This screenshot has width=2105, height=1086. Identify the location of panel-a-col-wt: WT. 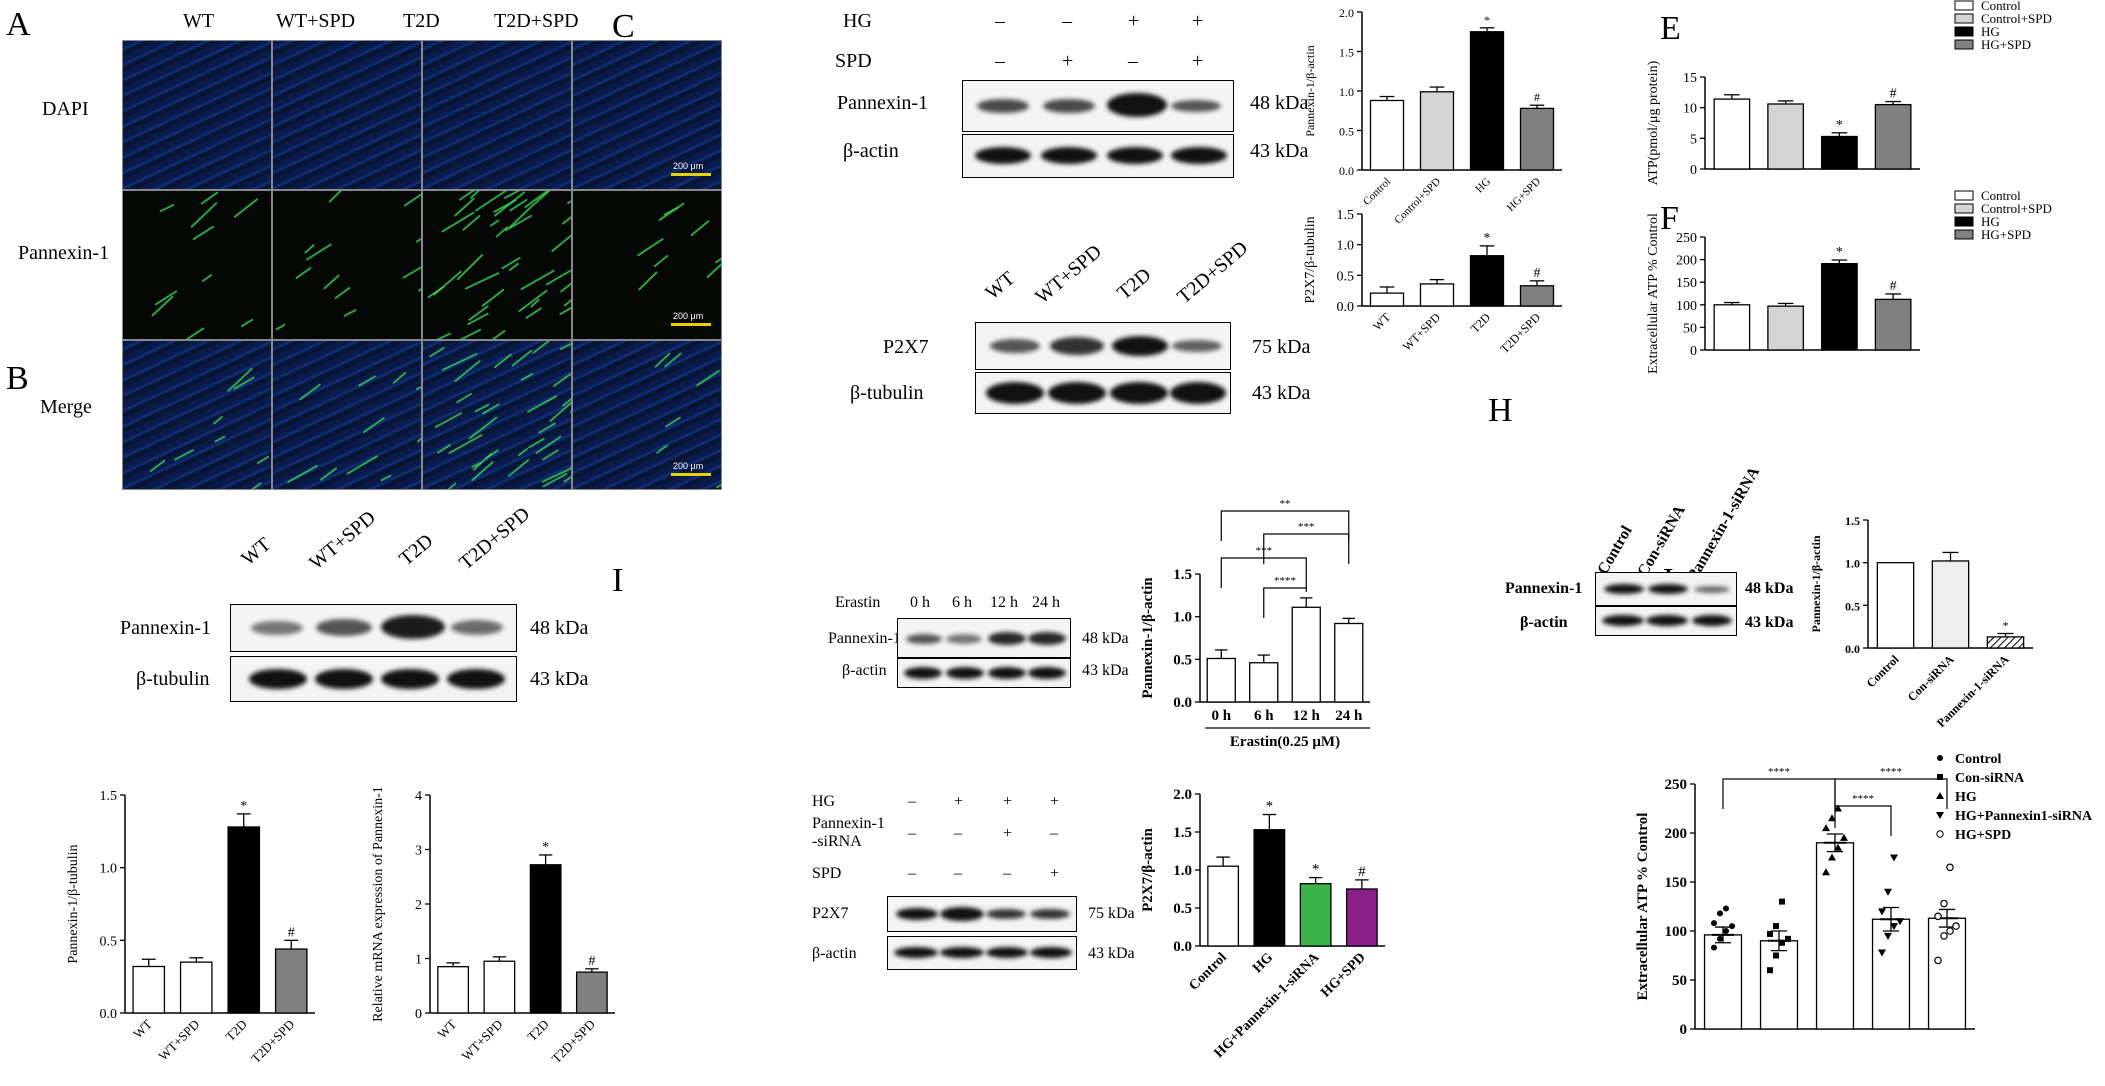
(199, 21).